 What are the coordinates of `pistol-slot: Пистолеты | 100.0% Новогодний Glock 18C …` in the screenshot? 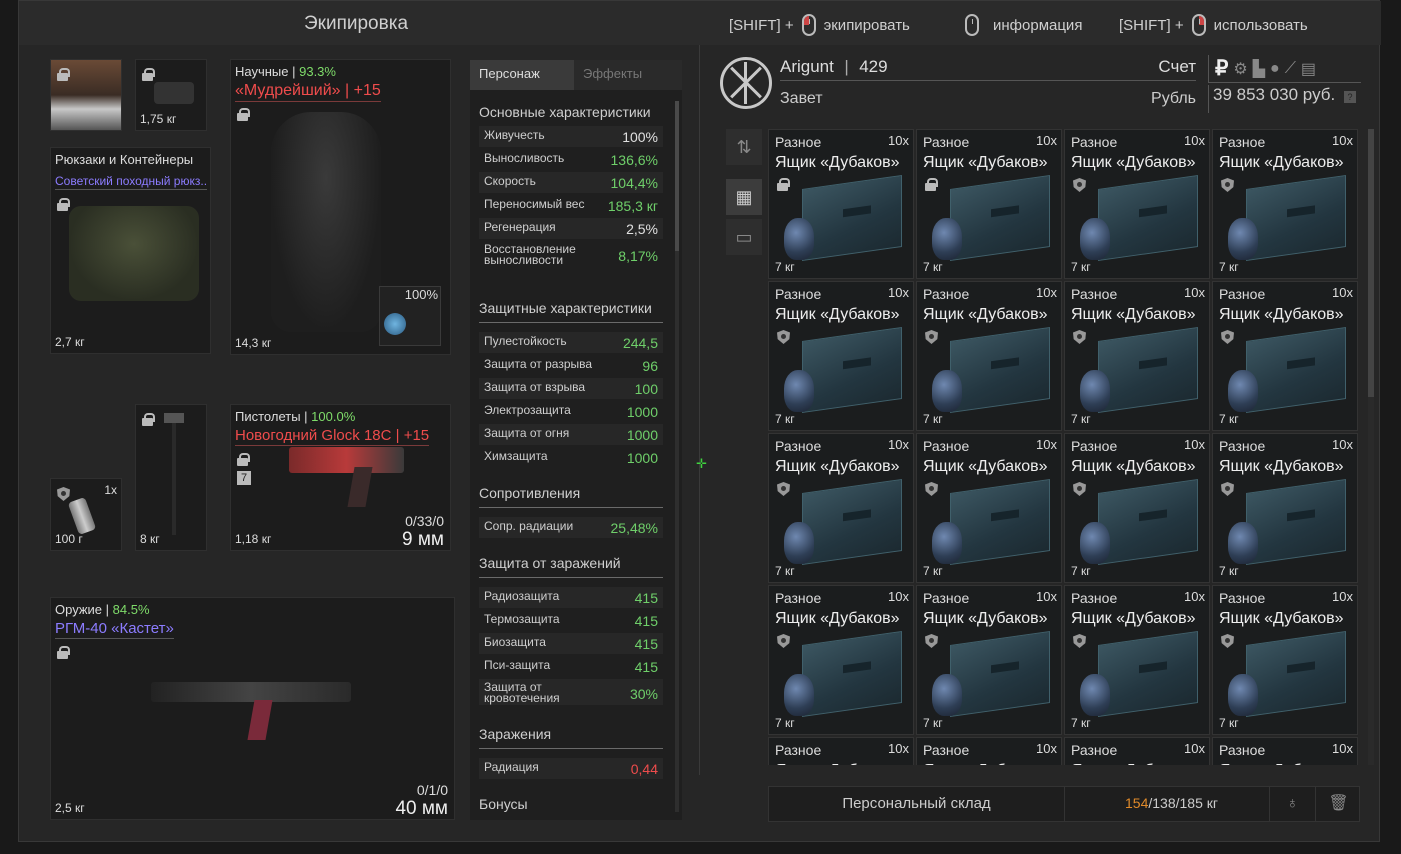 It's located at (340, 477).